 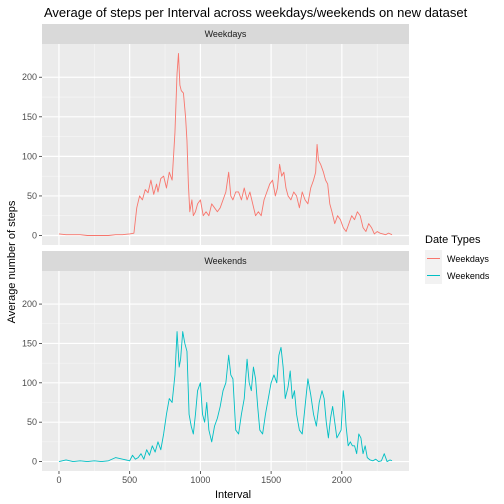 What do you see at coordinates (233, 495) in the screenshot?
I see `x-axis-title: Interval` at bounding box center [233, 495].